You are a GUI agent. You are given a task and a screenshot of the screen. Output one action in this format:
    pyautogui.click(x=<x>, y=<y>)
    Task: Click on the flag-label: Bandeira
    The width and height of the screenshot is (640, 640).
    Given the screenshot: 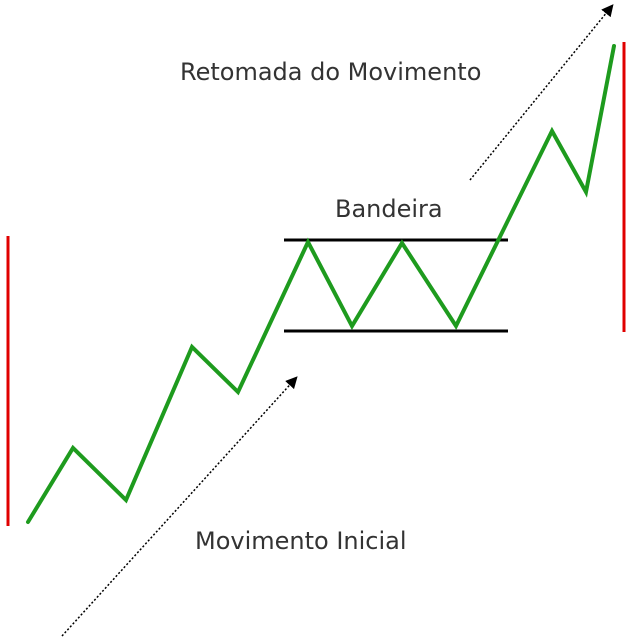 What is the action you would take?
    pyautogui.click(x=389, y=209)
    